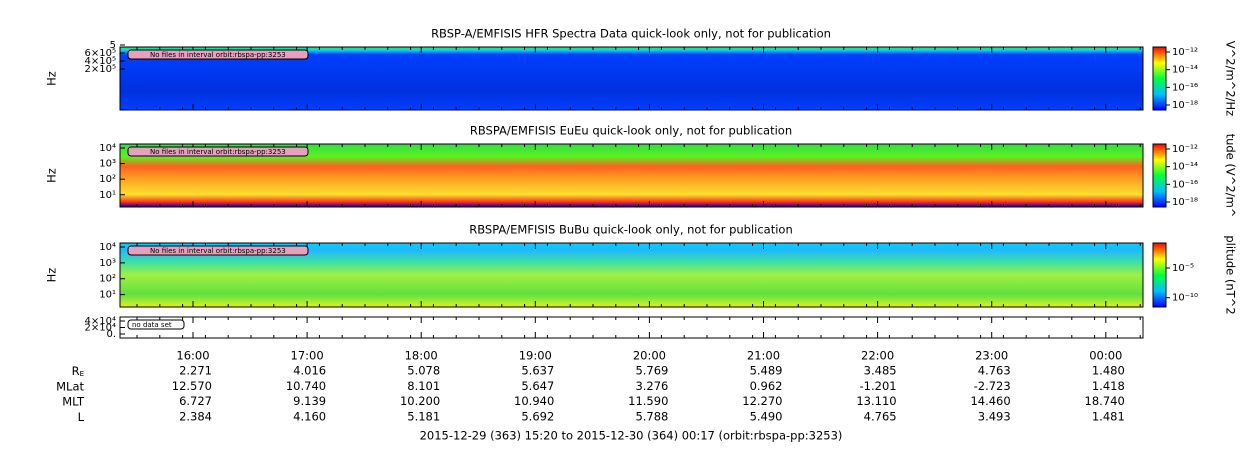 This screenshot has width=1250, height=449. Describe the element at coordinates (763, 356) in the screenshot. I see `x-tick-label: 21:00` at that location.